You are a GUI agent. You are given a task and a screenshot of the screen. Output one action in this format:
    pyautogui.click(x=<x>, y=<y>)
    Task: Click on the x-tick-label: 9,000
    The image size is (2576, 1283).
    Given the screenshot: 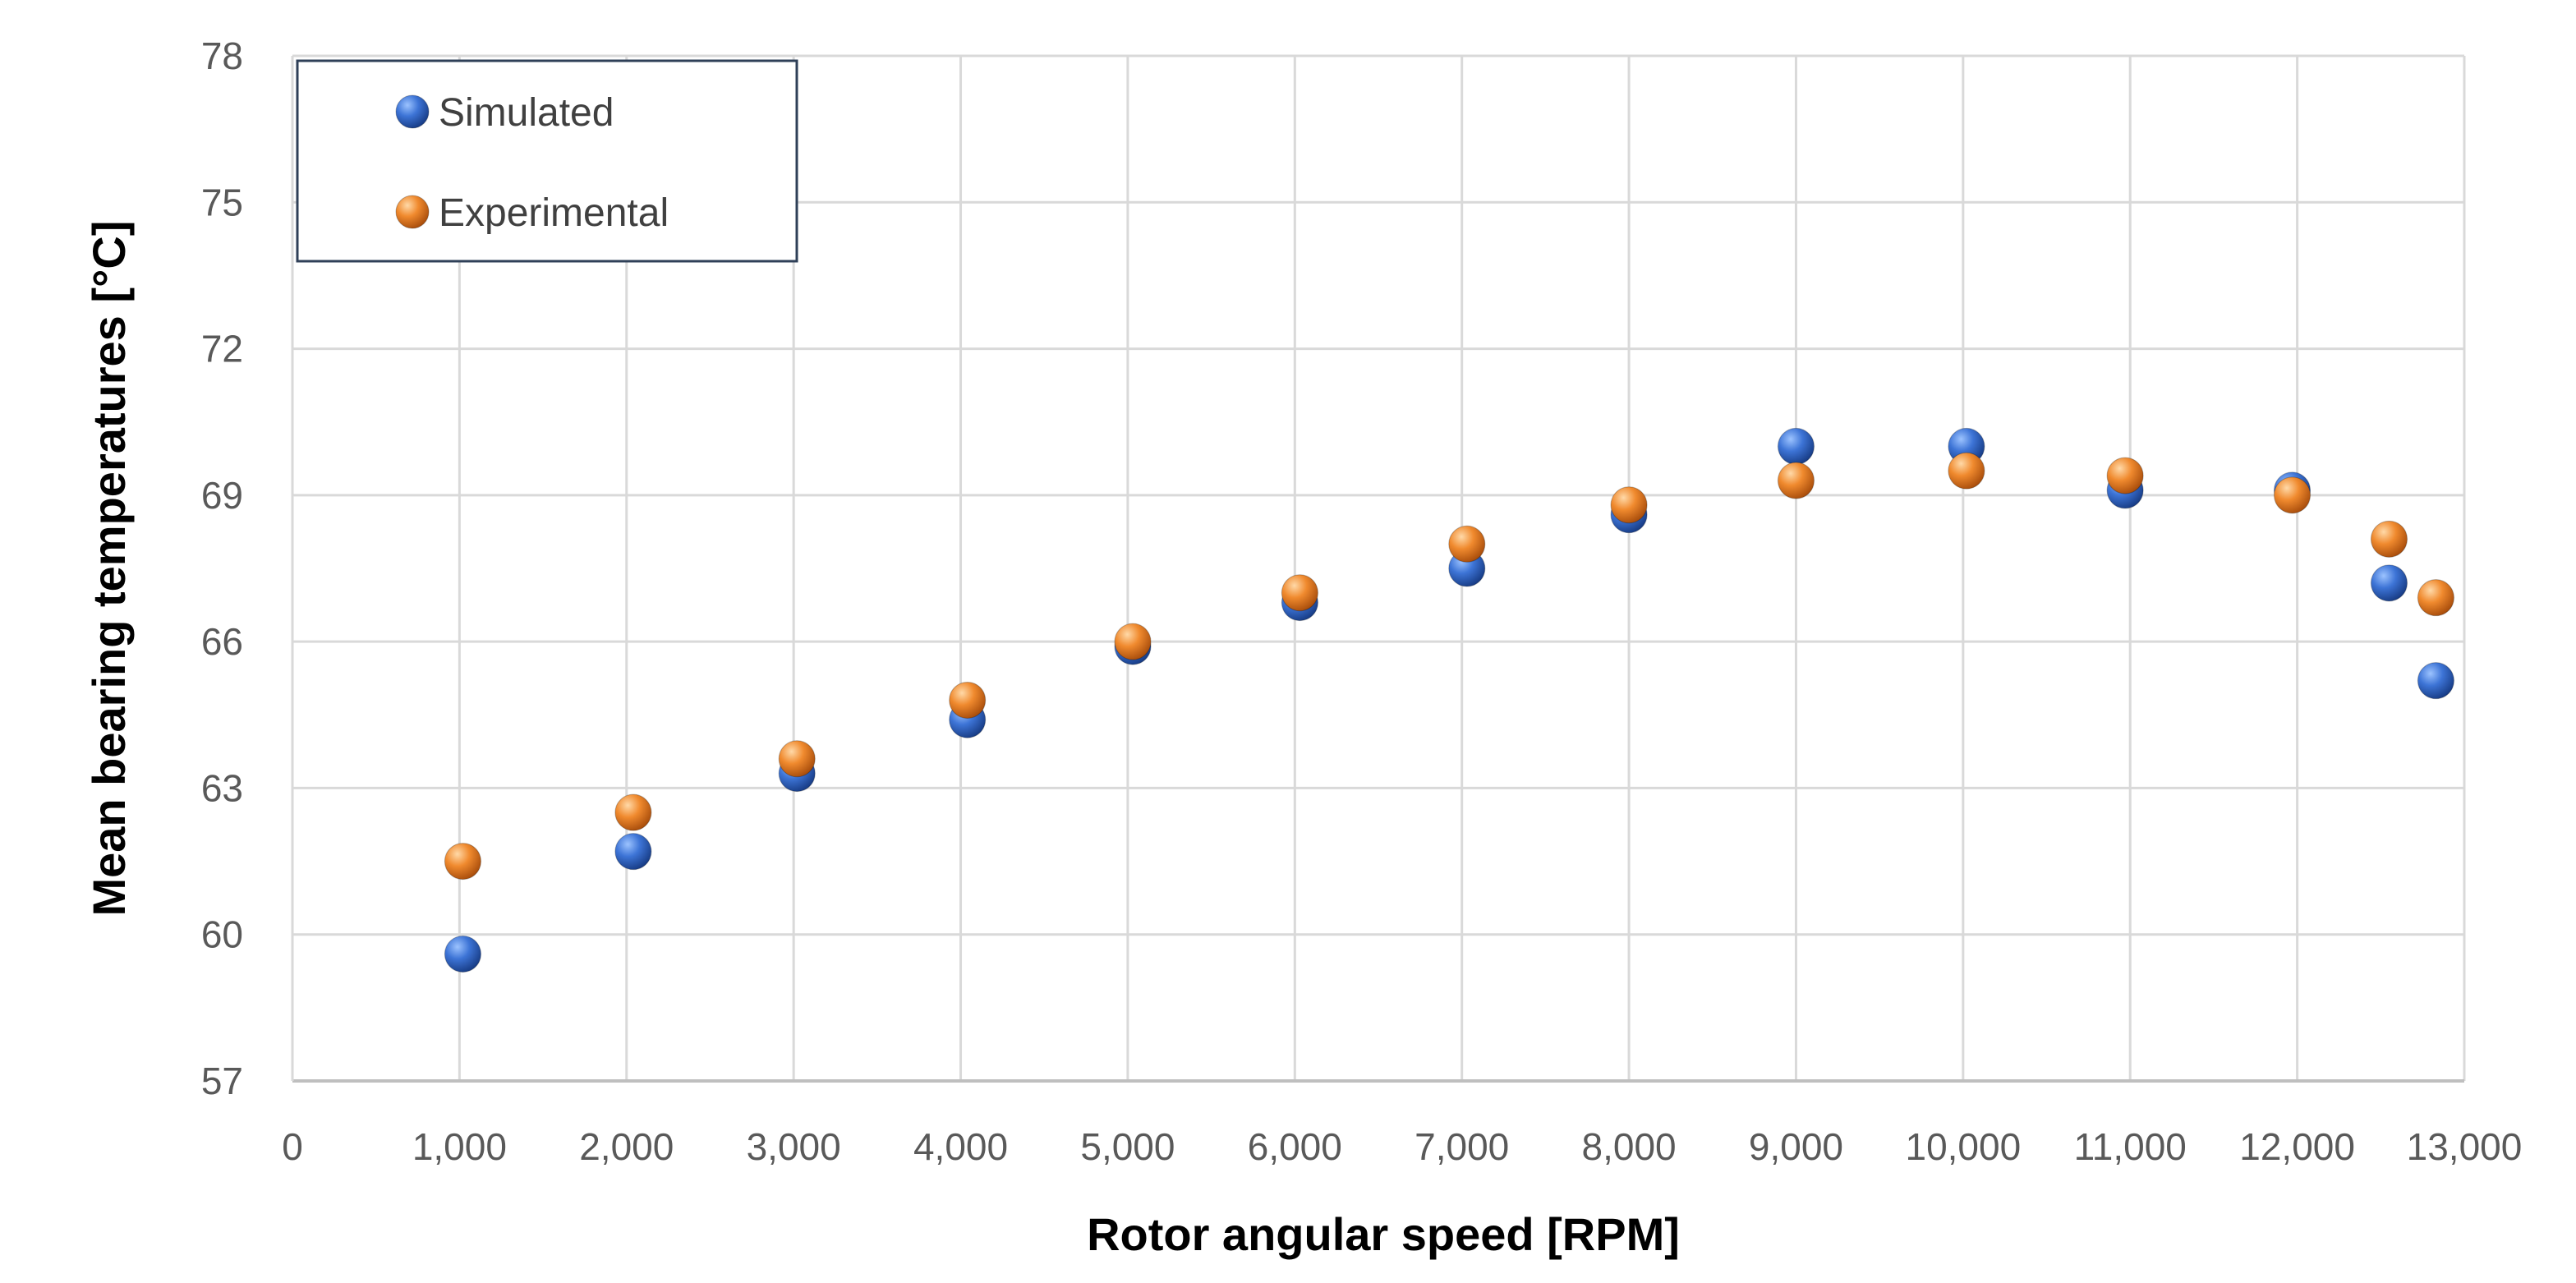 What is the action you would take?
    pyautogui.click(x=1796, y=1146)
    